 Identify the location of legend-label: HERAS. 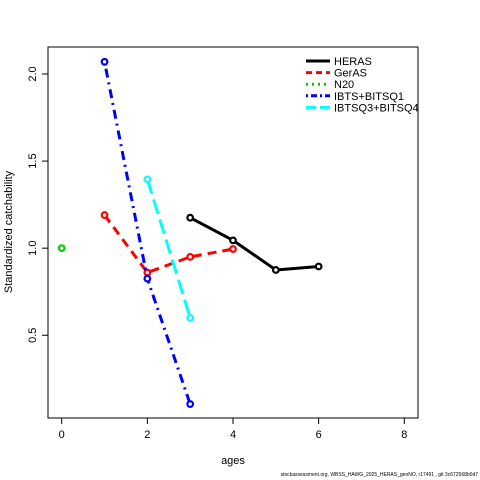
(353, 62).